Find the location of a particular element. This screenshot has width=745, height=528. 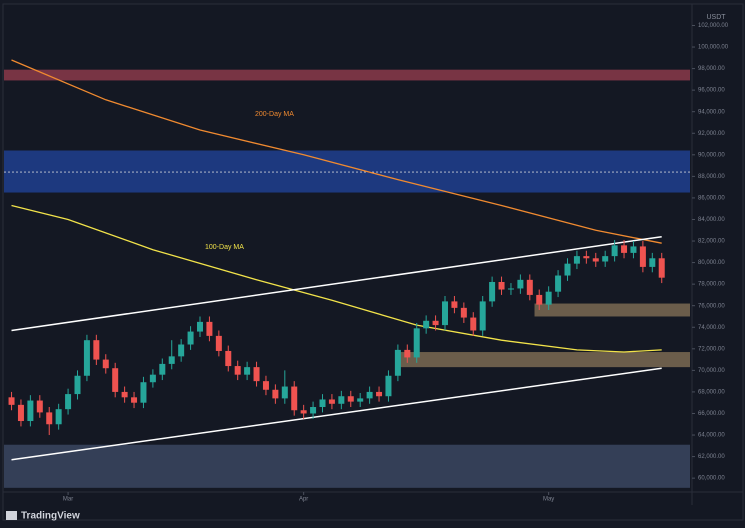

x-tick-label: Mar is located at coordinates (68, 500).